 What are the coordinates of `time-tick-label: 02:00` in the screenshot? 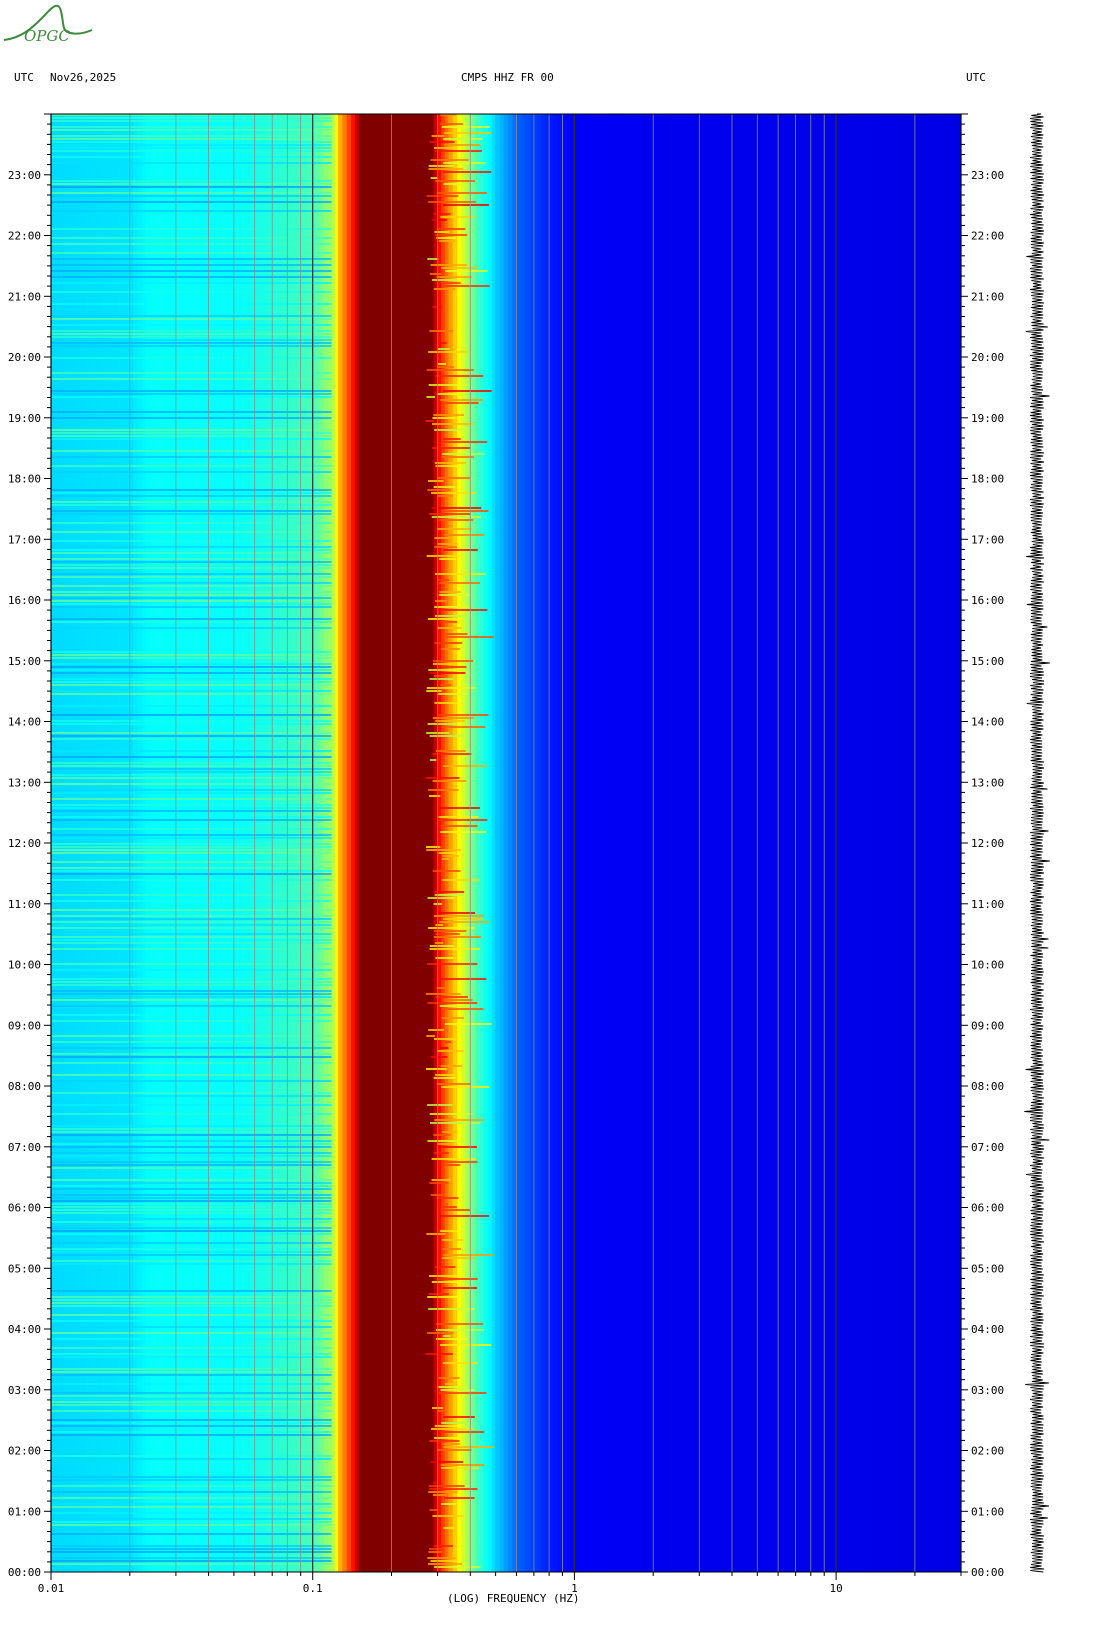 It's located at (24, 1451).